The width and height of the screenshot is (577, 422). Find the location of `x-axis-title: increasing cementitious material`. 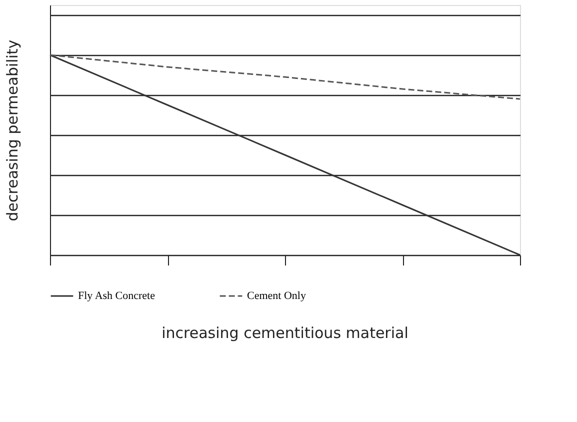

x-axis-title: increasing cementitious material is located at coordinates (285, 333).